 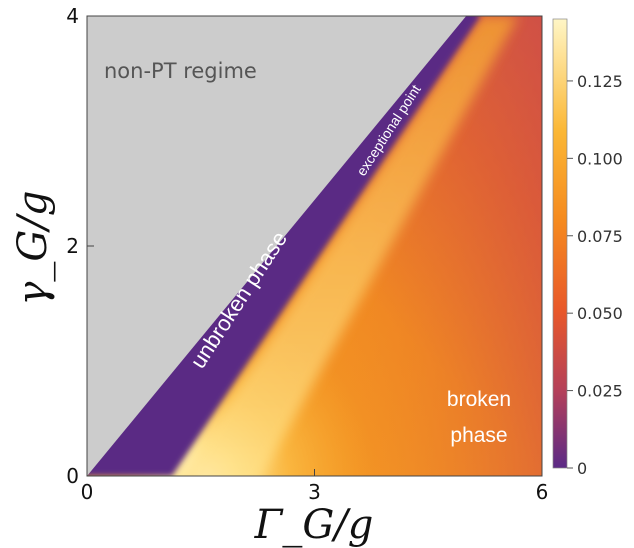 I want to click on y-axis-label: γ_G/g, so click(x=33, y=248).